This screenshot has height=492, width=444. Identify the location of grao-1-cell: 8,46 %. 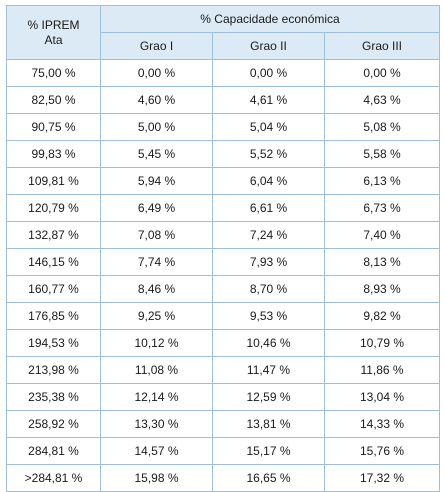
(156, 289).